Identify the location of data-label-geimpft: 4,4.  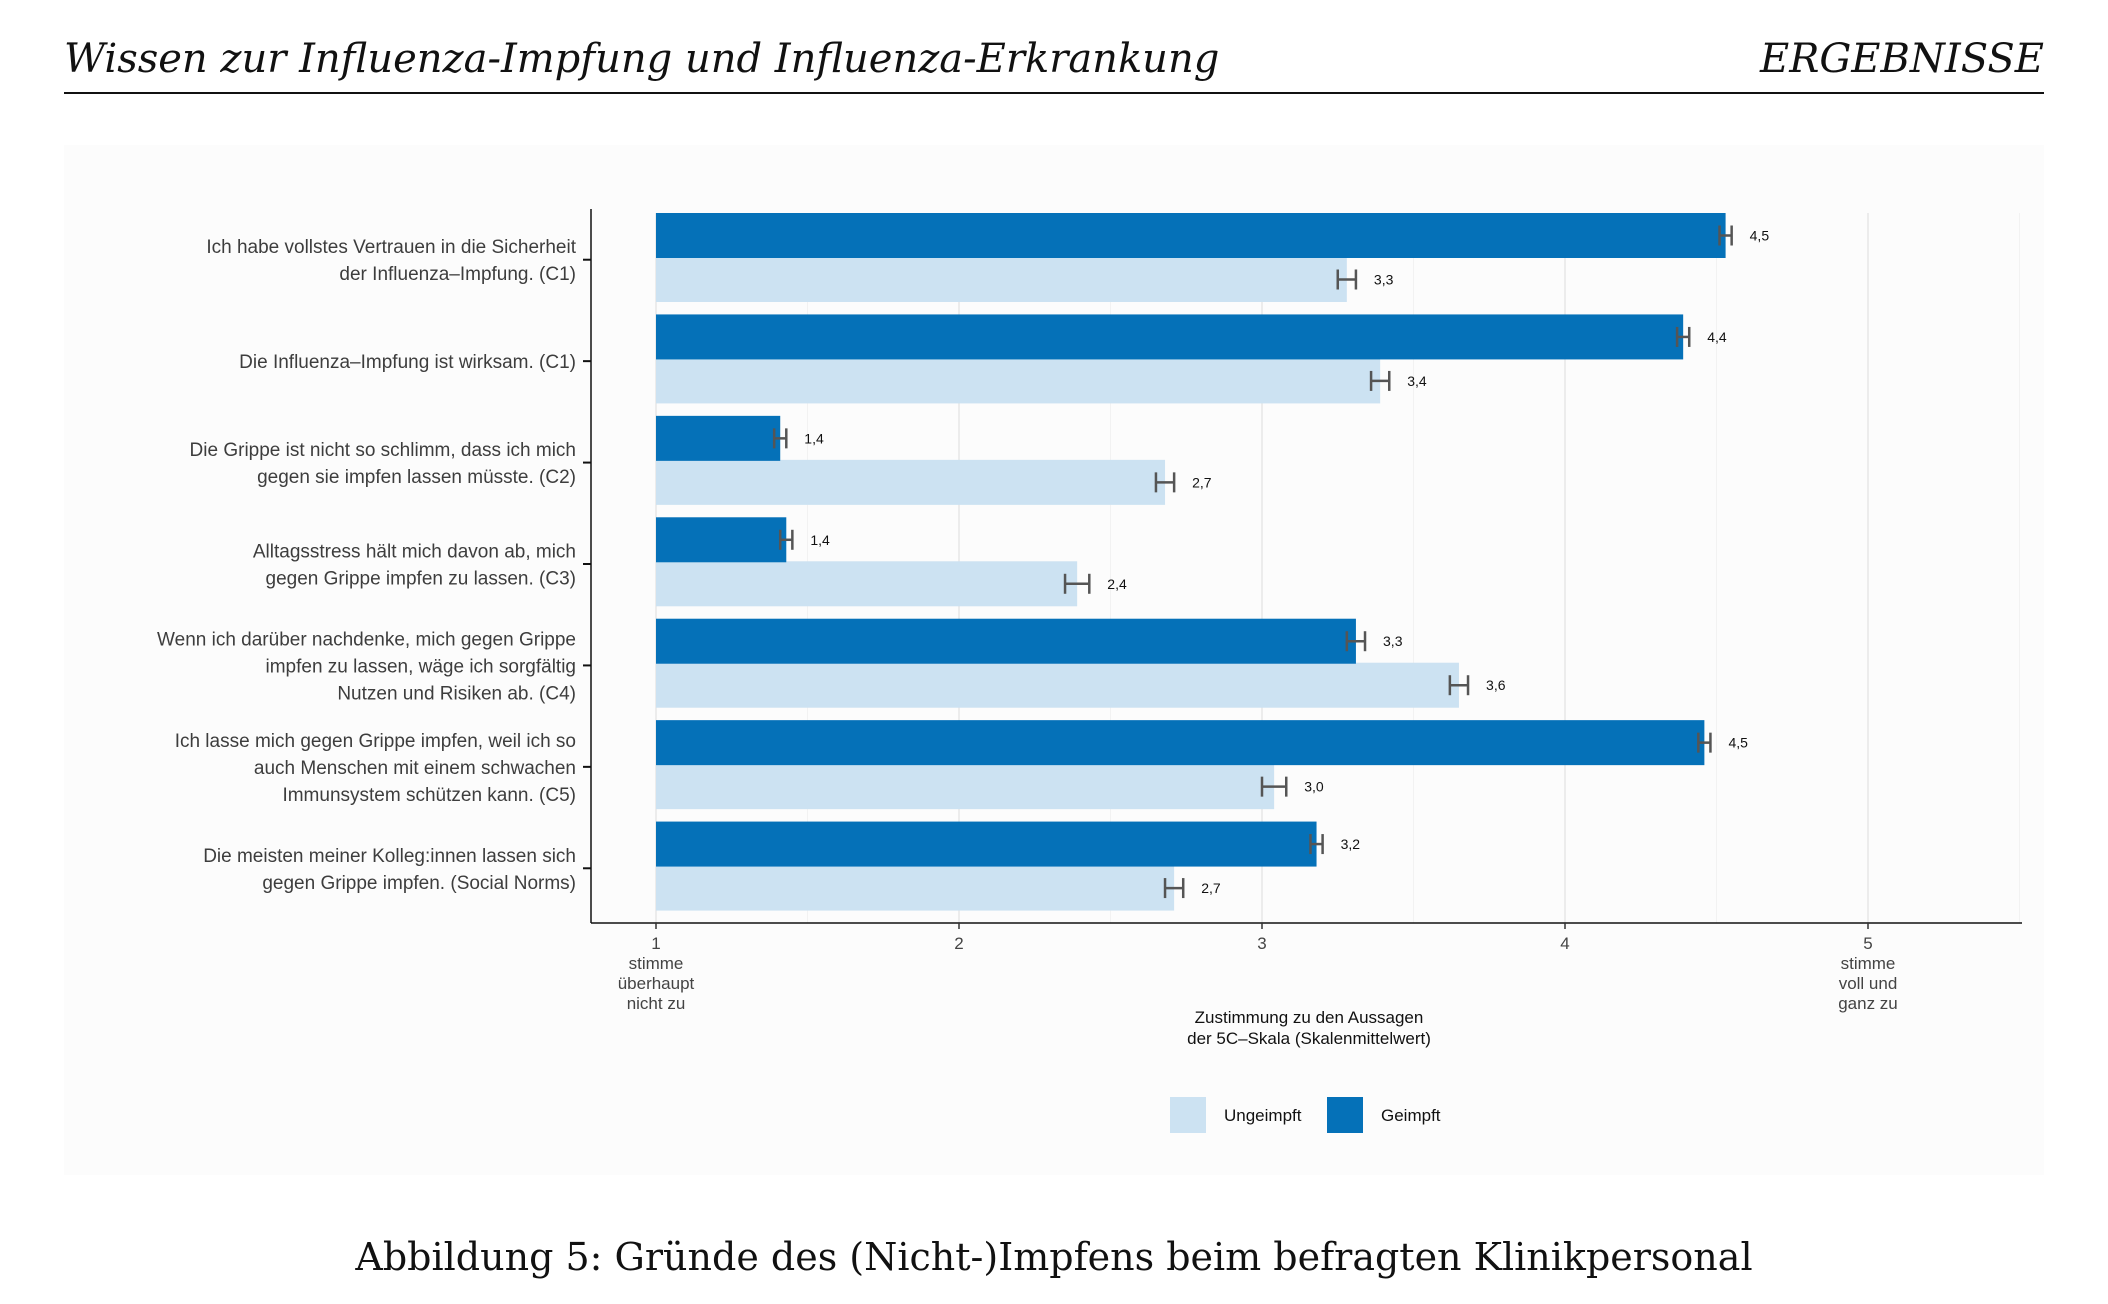
(1717, 337).